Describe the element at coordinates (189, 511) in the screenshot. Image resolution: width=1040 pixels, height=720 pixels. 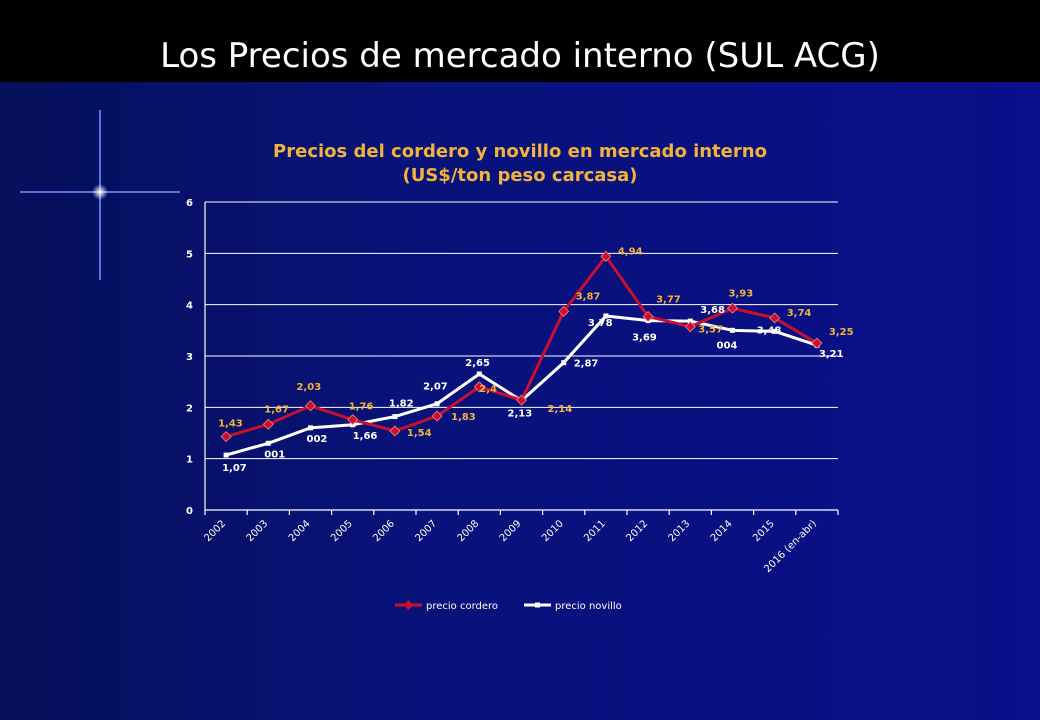
I see `y-tick-label: 0` at that location.